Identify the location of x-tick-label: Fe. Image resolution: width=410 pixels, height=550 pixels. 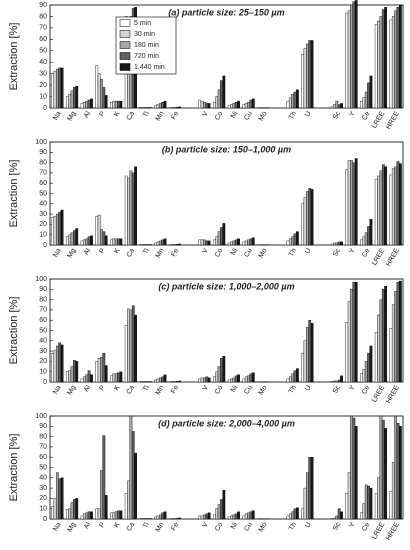
(175, 526).